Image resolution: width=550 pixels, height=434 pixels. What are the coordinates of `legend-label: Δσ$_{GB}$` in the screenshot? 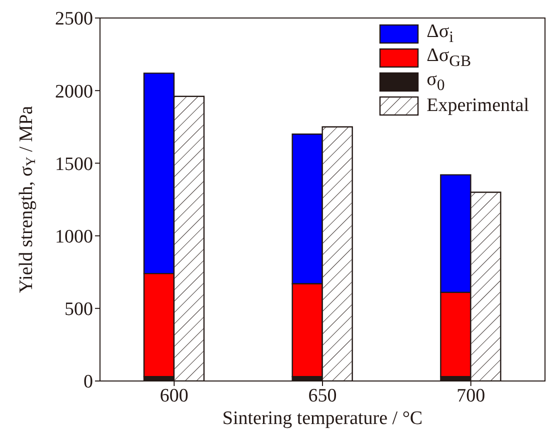 It's located at (449, 58).